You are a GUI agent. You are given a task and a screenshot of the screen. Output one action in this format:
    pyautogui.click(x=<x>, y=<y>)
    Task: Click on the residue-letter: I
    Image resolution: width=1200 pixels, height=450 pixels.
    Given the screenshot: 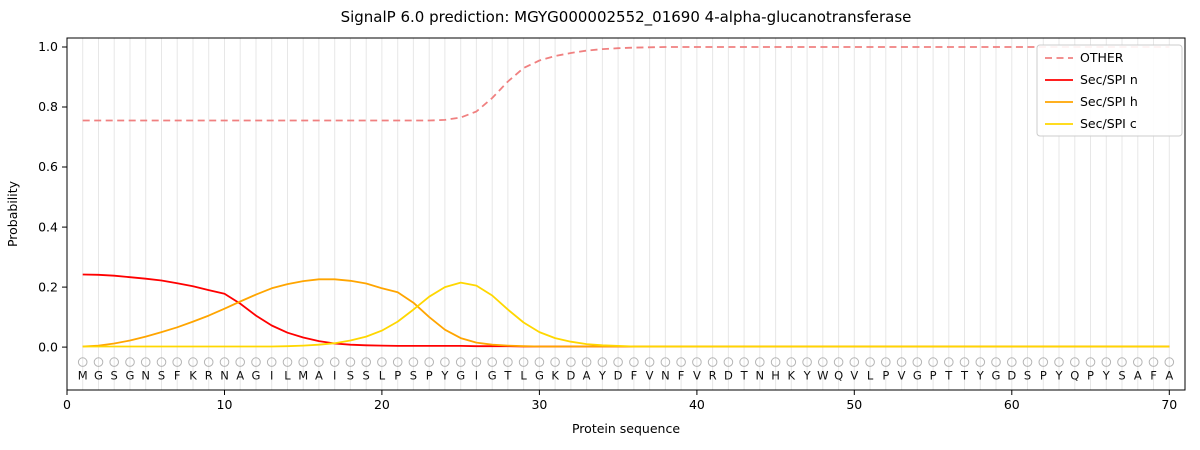 What is the action you would take?
    pyautogui.click(x=334, y=376)
    